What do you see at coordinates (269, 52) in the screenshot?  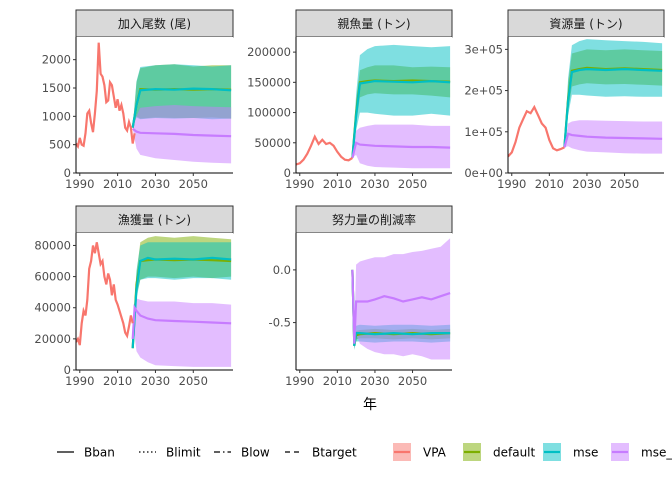 I see `y-tick-label: 200000` at bounding box center [269, 52].